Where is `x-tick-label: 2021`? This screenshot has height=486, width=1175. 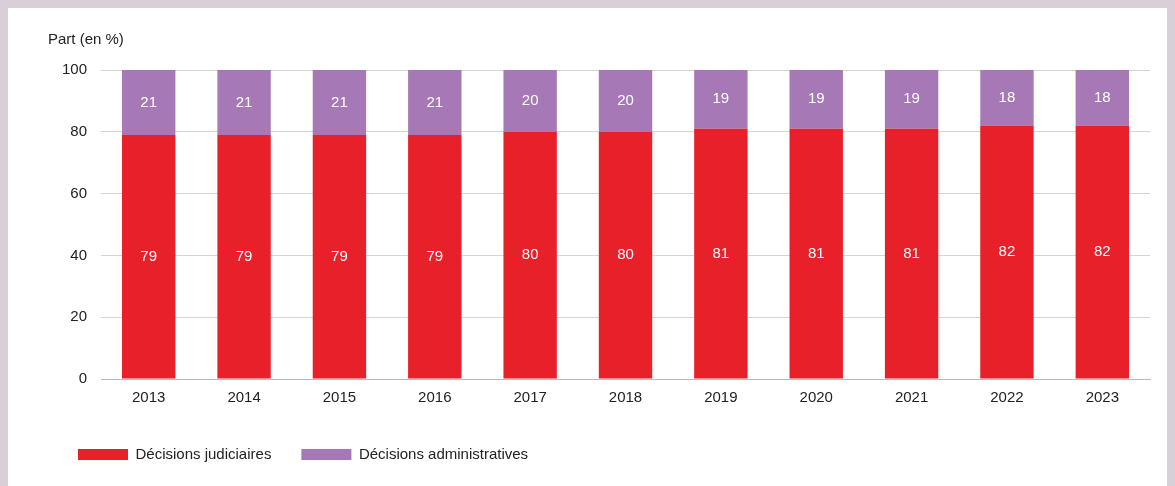 x-tick-label: 2021 is located at coordinates (911, 397).